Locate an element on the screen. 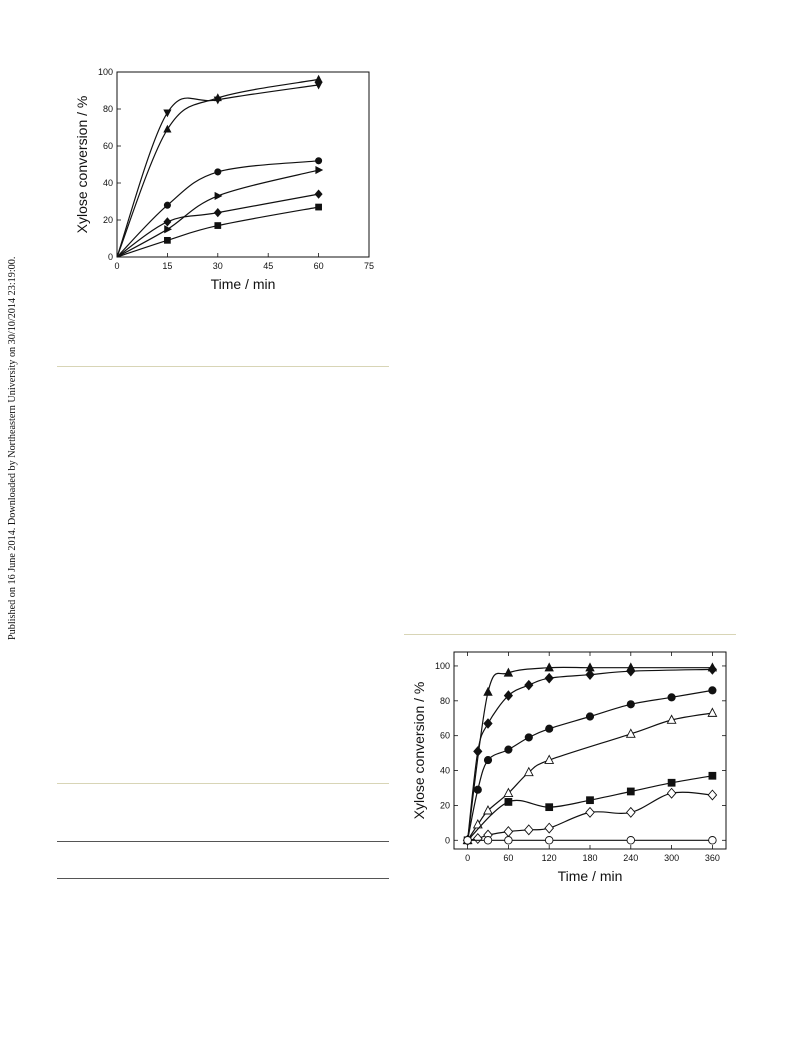  y-tick-label: 80 is located at coordinates (108, 109).